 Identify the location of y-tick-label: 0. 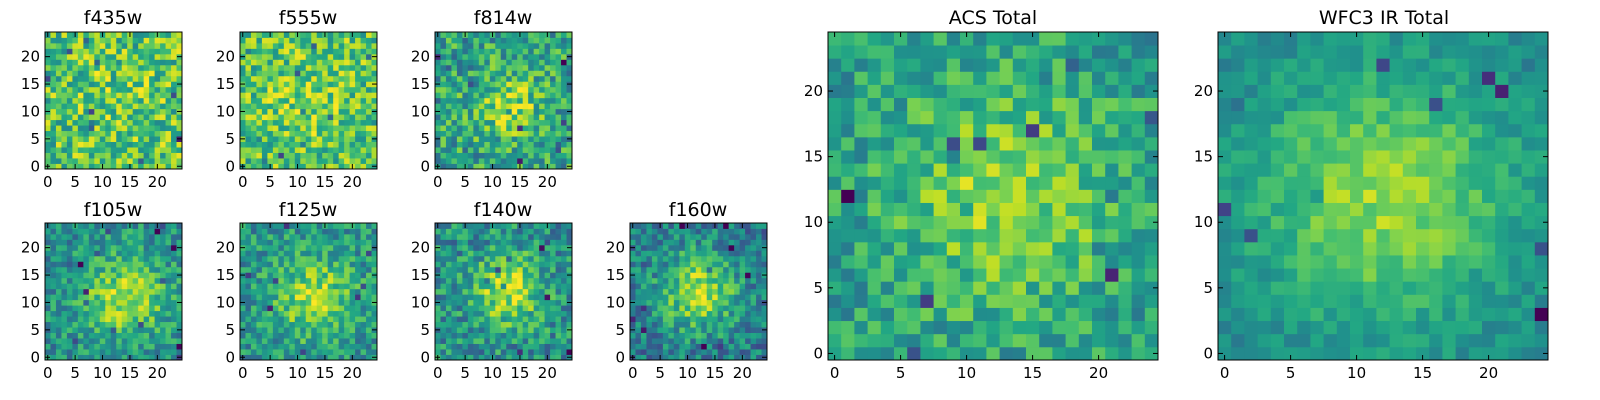
(230, 166).